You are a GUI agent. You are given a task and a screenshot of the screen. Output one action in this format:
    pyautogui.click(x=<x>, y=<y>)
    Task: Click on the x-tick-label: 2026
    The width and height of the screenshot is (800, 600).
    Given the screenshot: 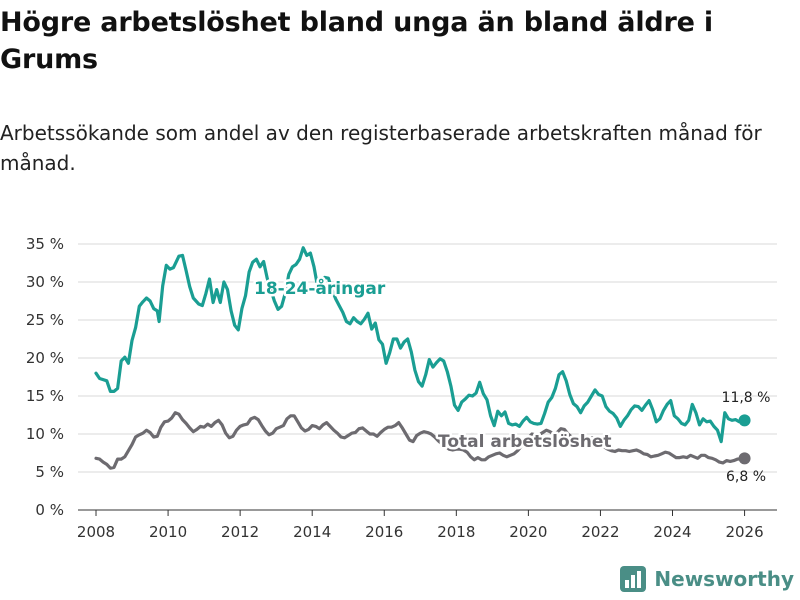 What is the action you would take?
    pyautogui.click(x=744, y=532)
    